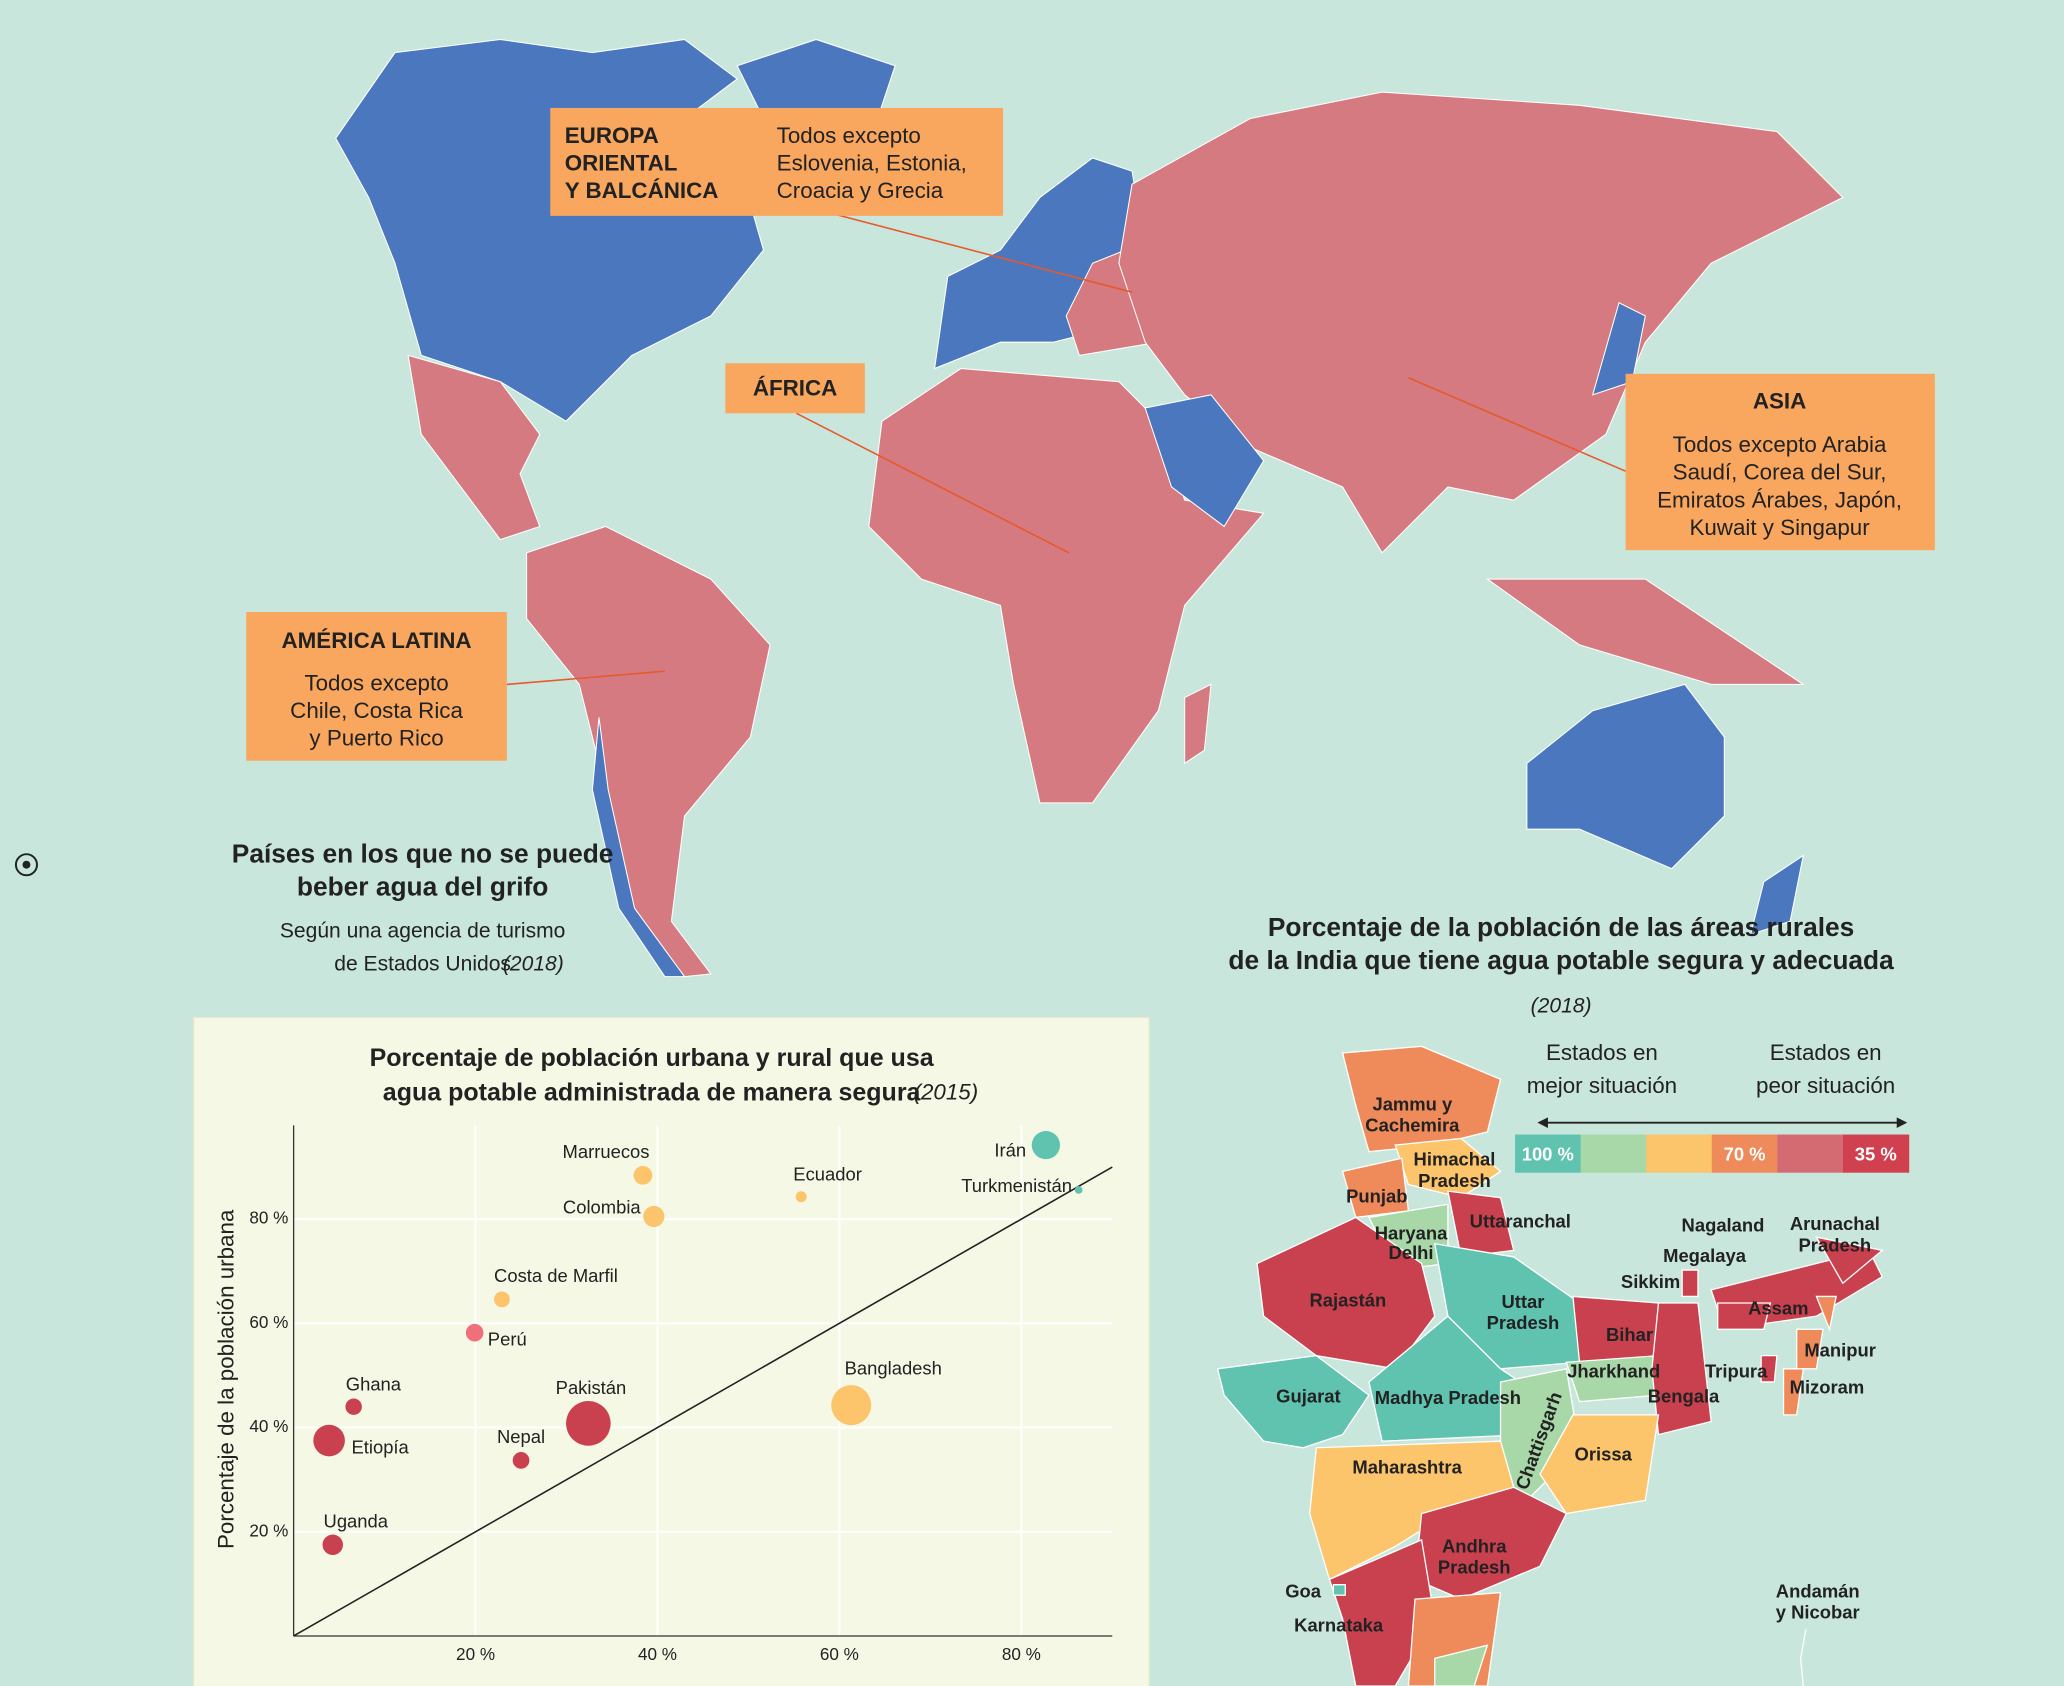 This screenshot has width=2064, height=1686. Describe the element at coordinates (1650, 1281) in the screenshot. I see `state-label: Sikkim` at that location.